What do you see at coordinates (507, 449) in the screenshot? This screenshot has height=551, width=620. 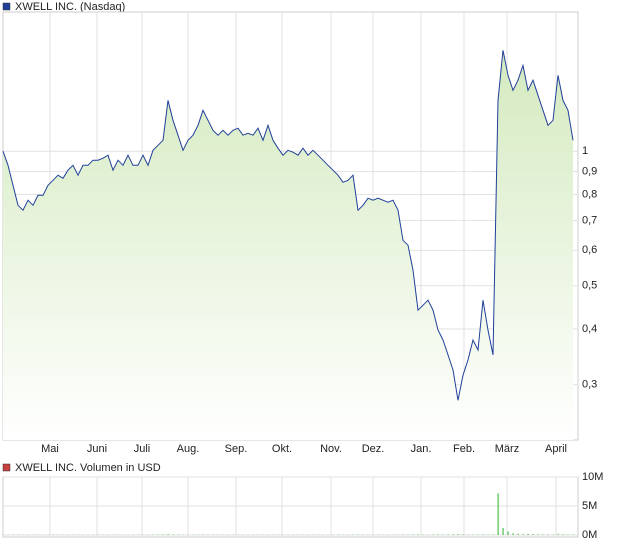 I see `x-tick-label: März` at bounding box center [507, 449].